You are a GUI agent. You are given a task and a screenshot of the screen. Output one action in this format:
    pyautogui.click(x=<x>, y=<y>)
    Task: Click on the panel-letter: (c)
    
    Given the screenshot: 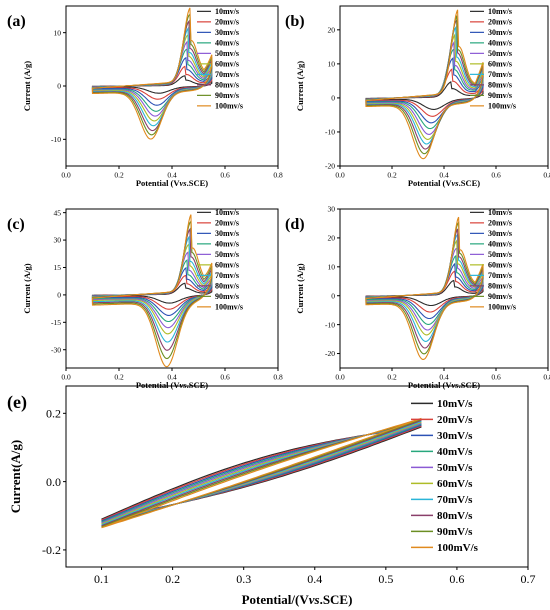 What is the action you would take?
    pyautogui.click(x=16, y=224)
    